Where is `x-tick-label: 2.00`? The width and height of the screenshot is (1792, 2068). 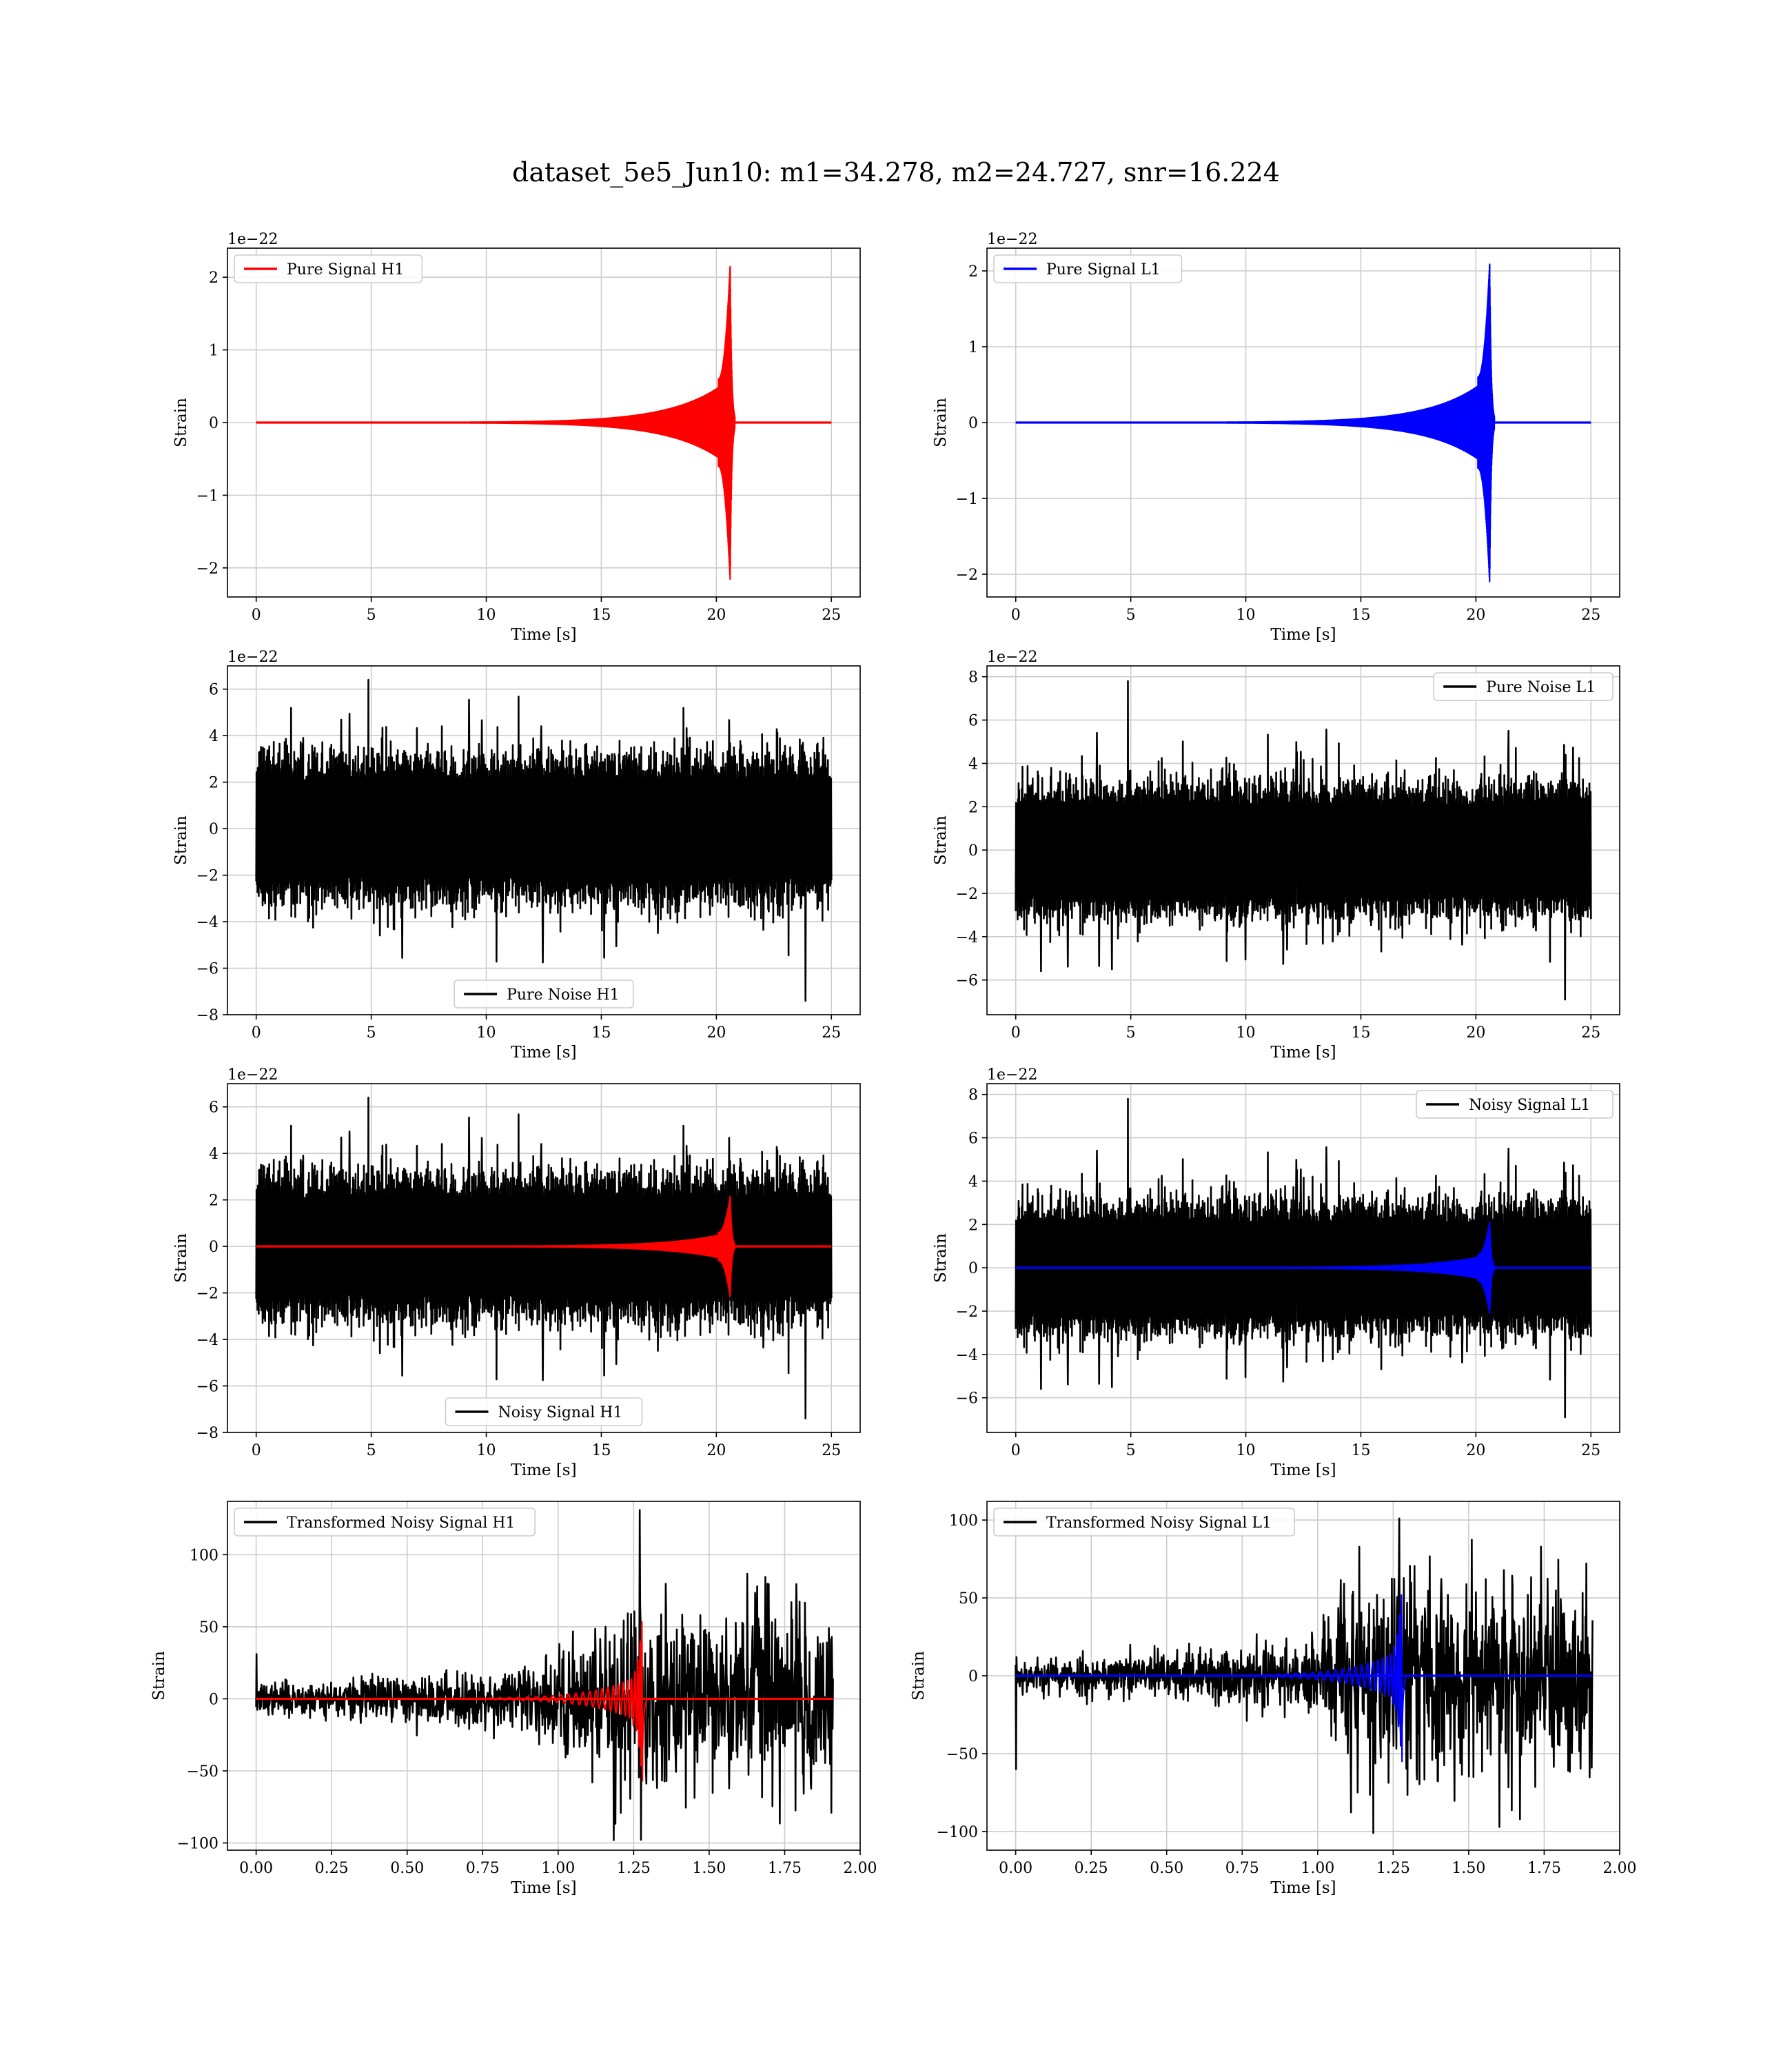
x-tick-label: 2.00 is located at coordinates (860, 1868).